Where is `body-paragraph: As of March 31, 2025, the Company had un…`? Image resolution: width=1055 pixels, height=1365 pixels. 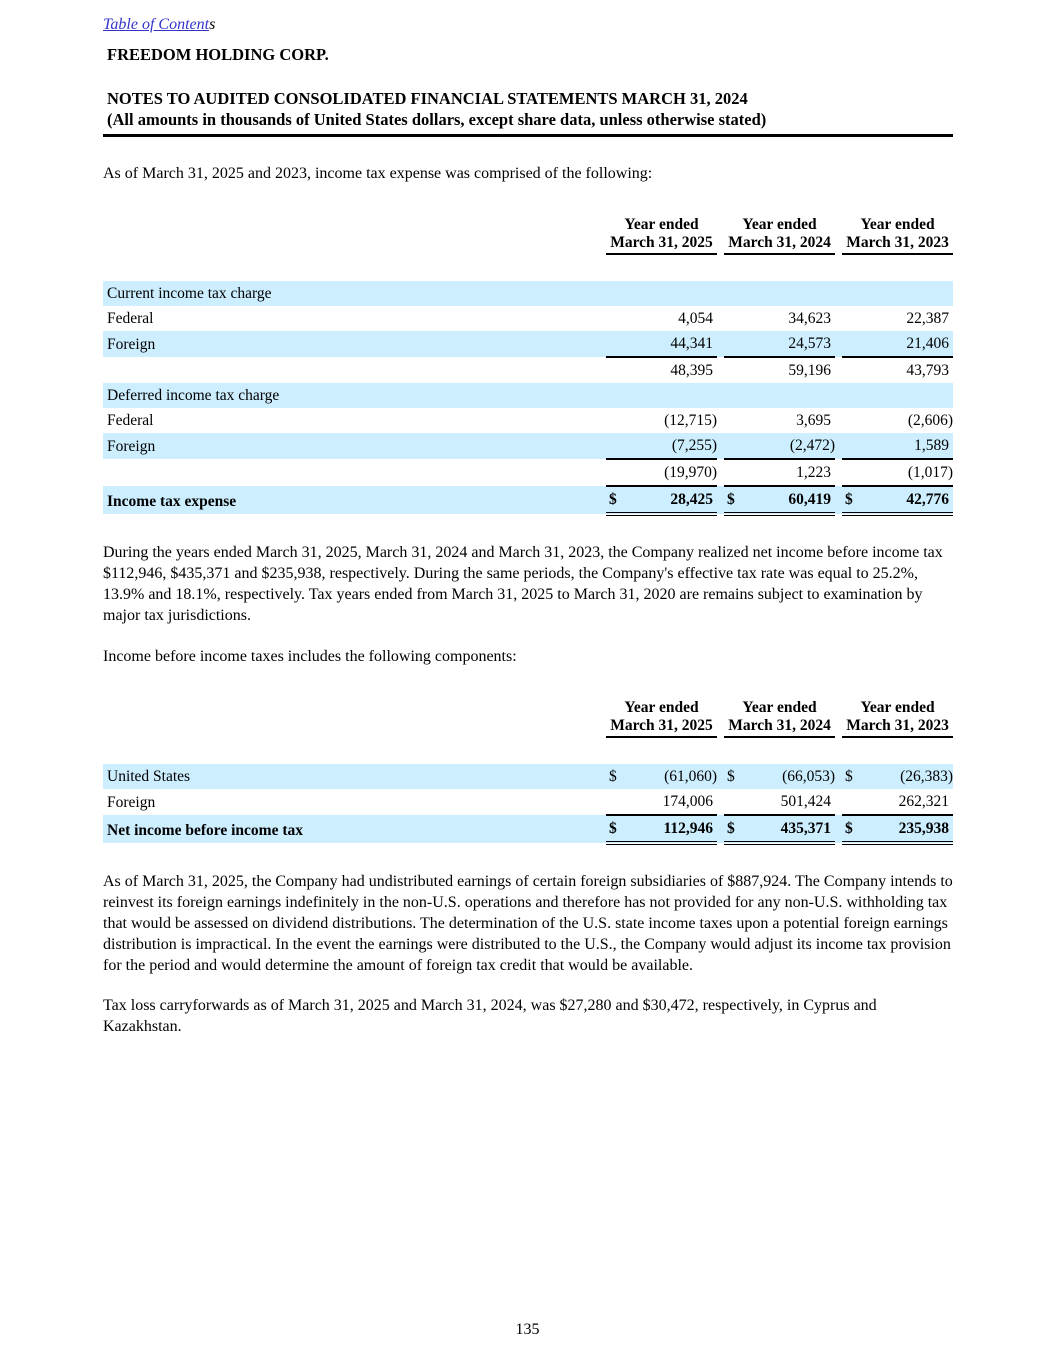
body-paragraph: As of March 31, 2025, the Company had un… is located at coordinates (528, 923).